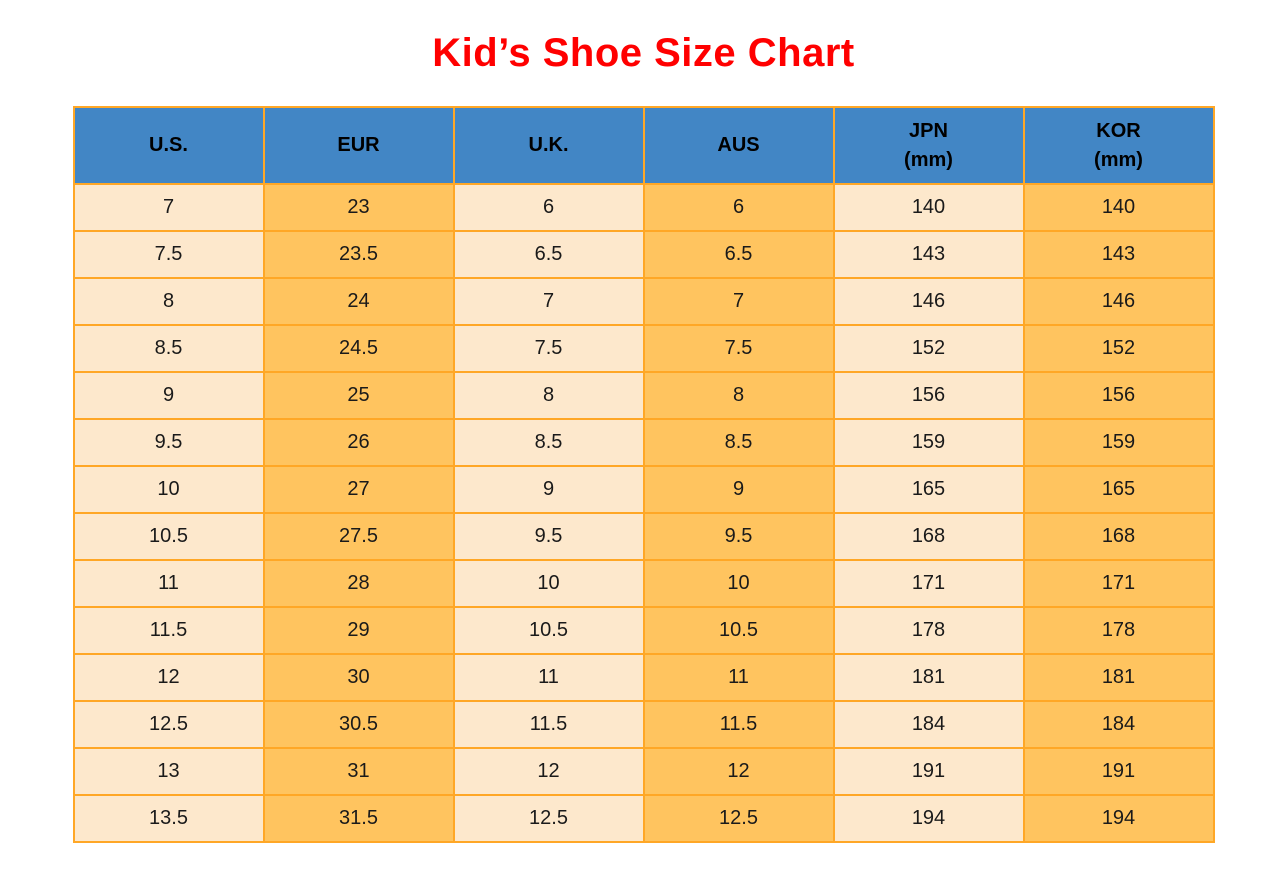 This screenshot has width=1287, height=874. I want to click on table-header: U.S. EUR U.K. AUS JPN (mm) KOR (mm), so click(643, 145).